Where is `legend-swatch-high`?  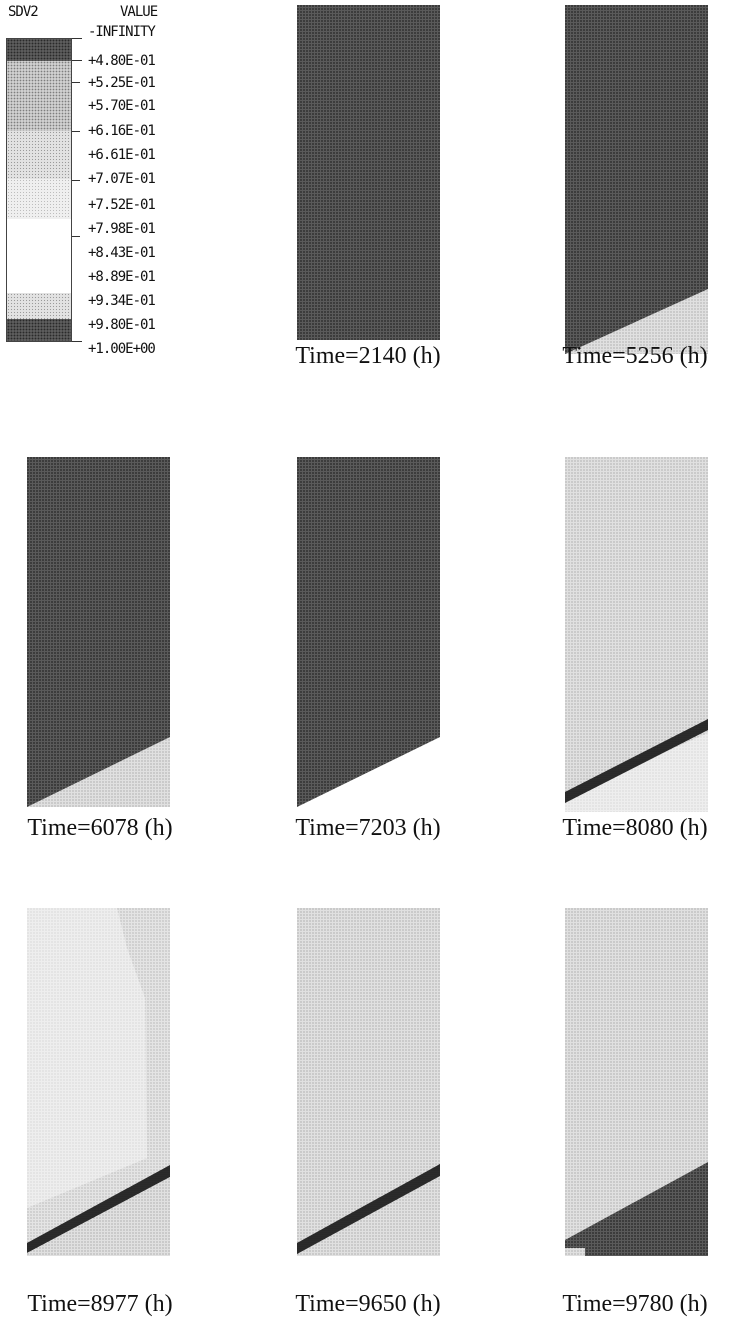
legend-swatch-high is located at coordinates (39, 330).